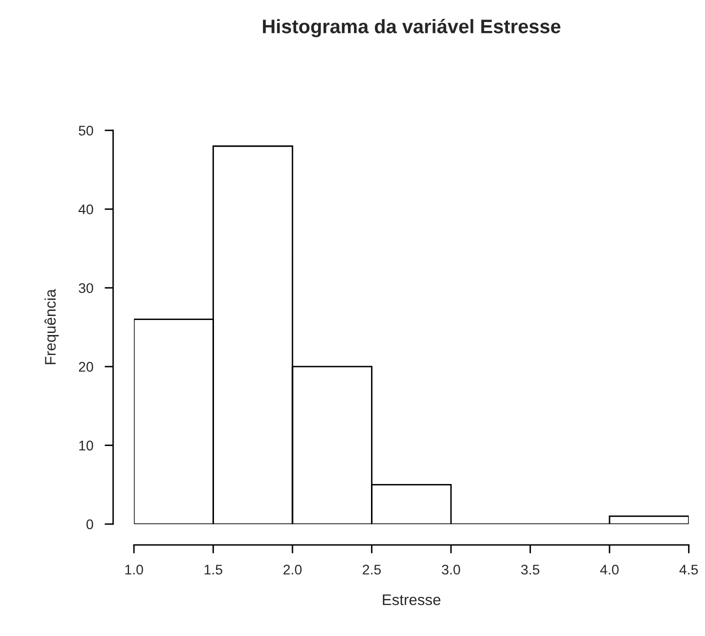  What do you see at coordinates (86, 131) in the screenshot?
I see `y-tick-label: 50` at bounding box center [86, 131].